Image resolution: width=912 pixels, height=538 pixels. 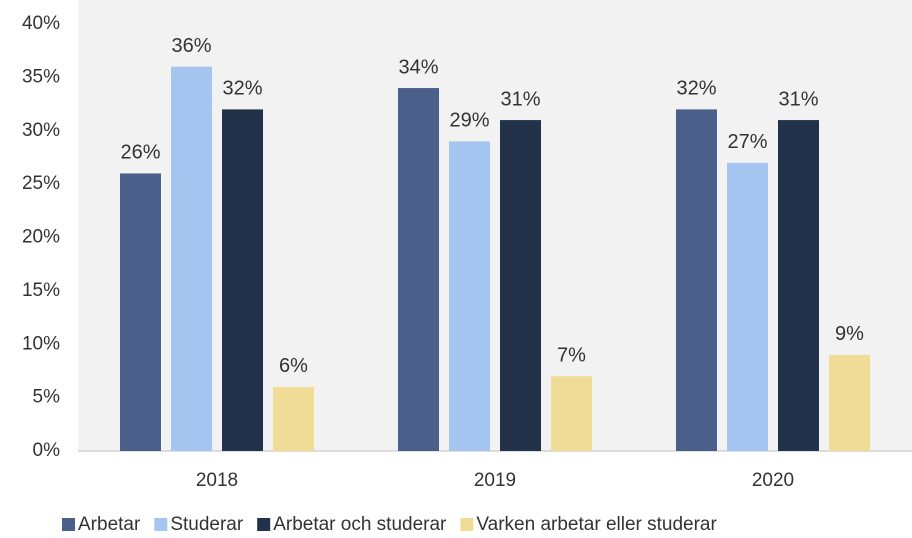 I want to click on y-tick-label: 20%, so click(x=41, y=237).